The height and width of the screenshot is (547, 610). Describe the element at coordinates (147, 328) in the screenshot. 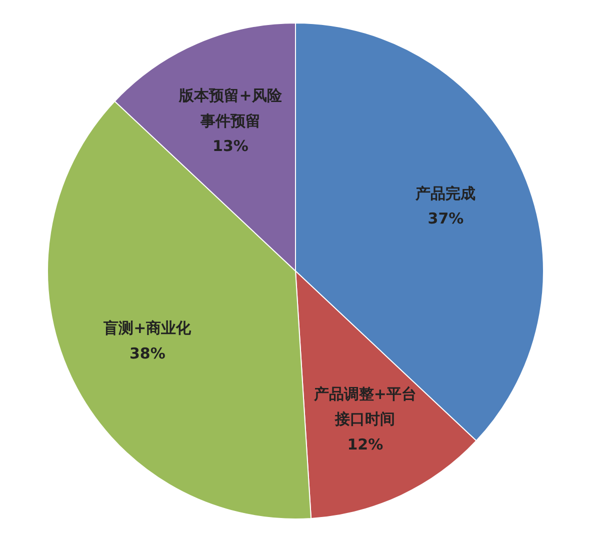

I see `slice-label: 盲测+商业化` at that location.